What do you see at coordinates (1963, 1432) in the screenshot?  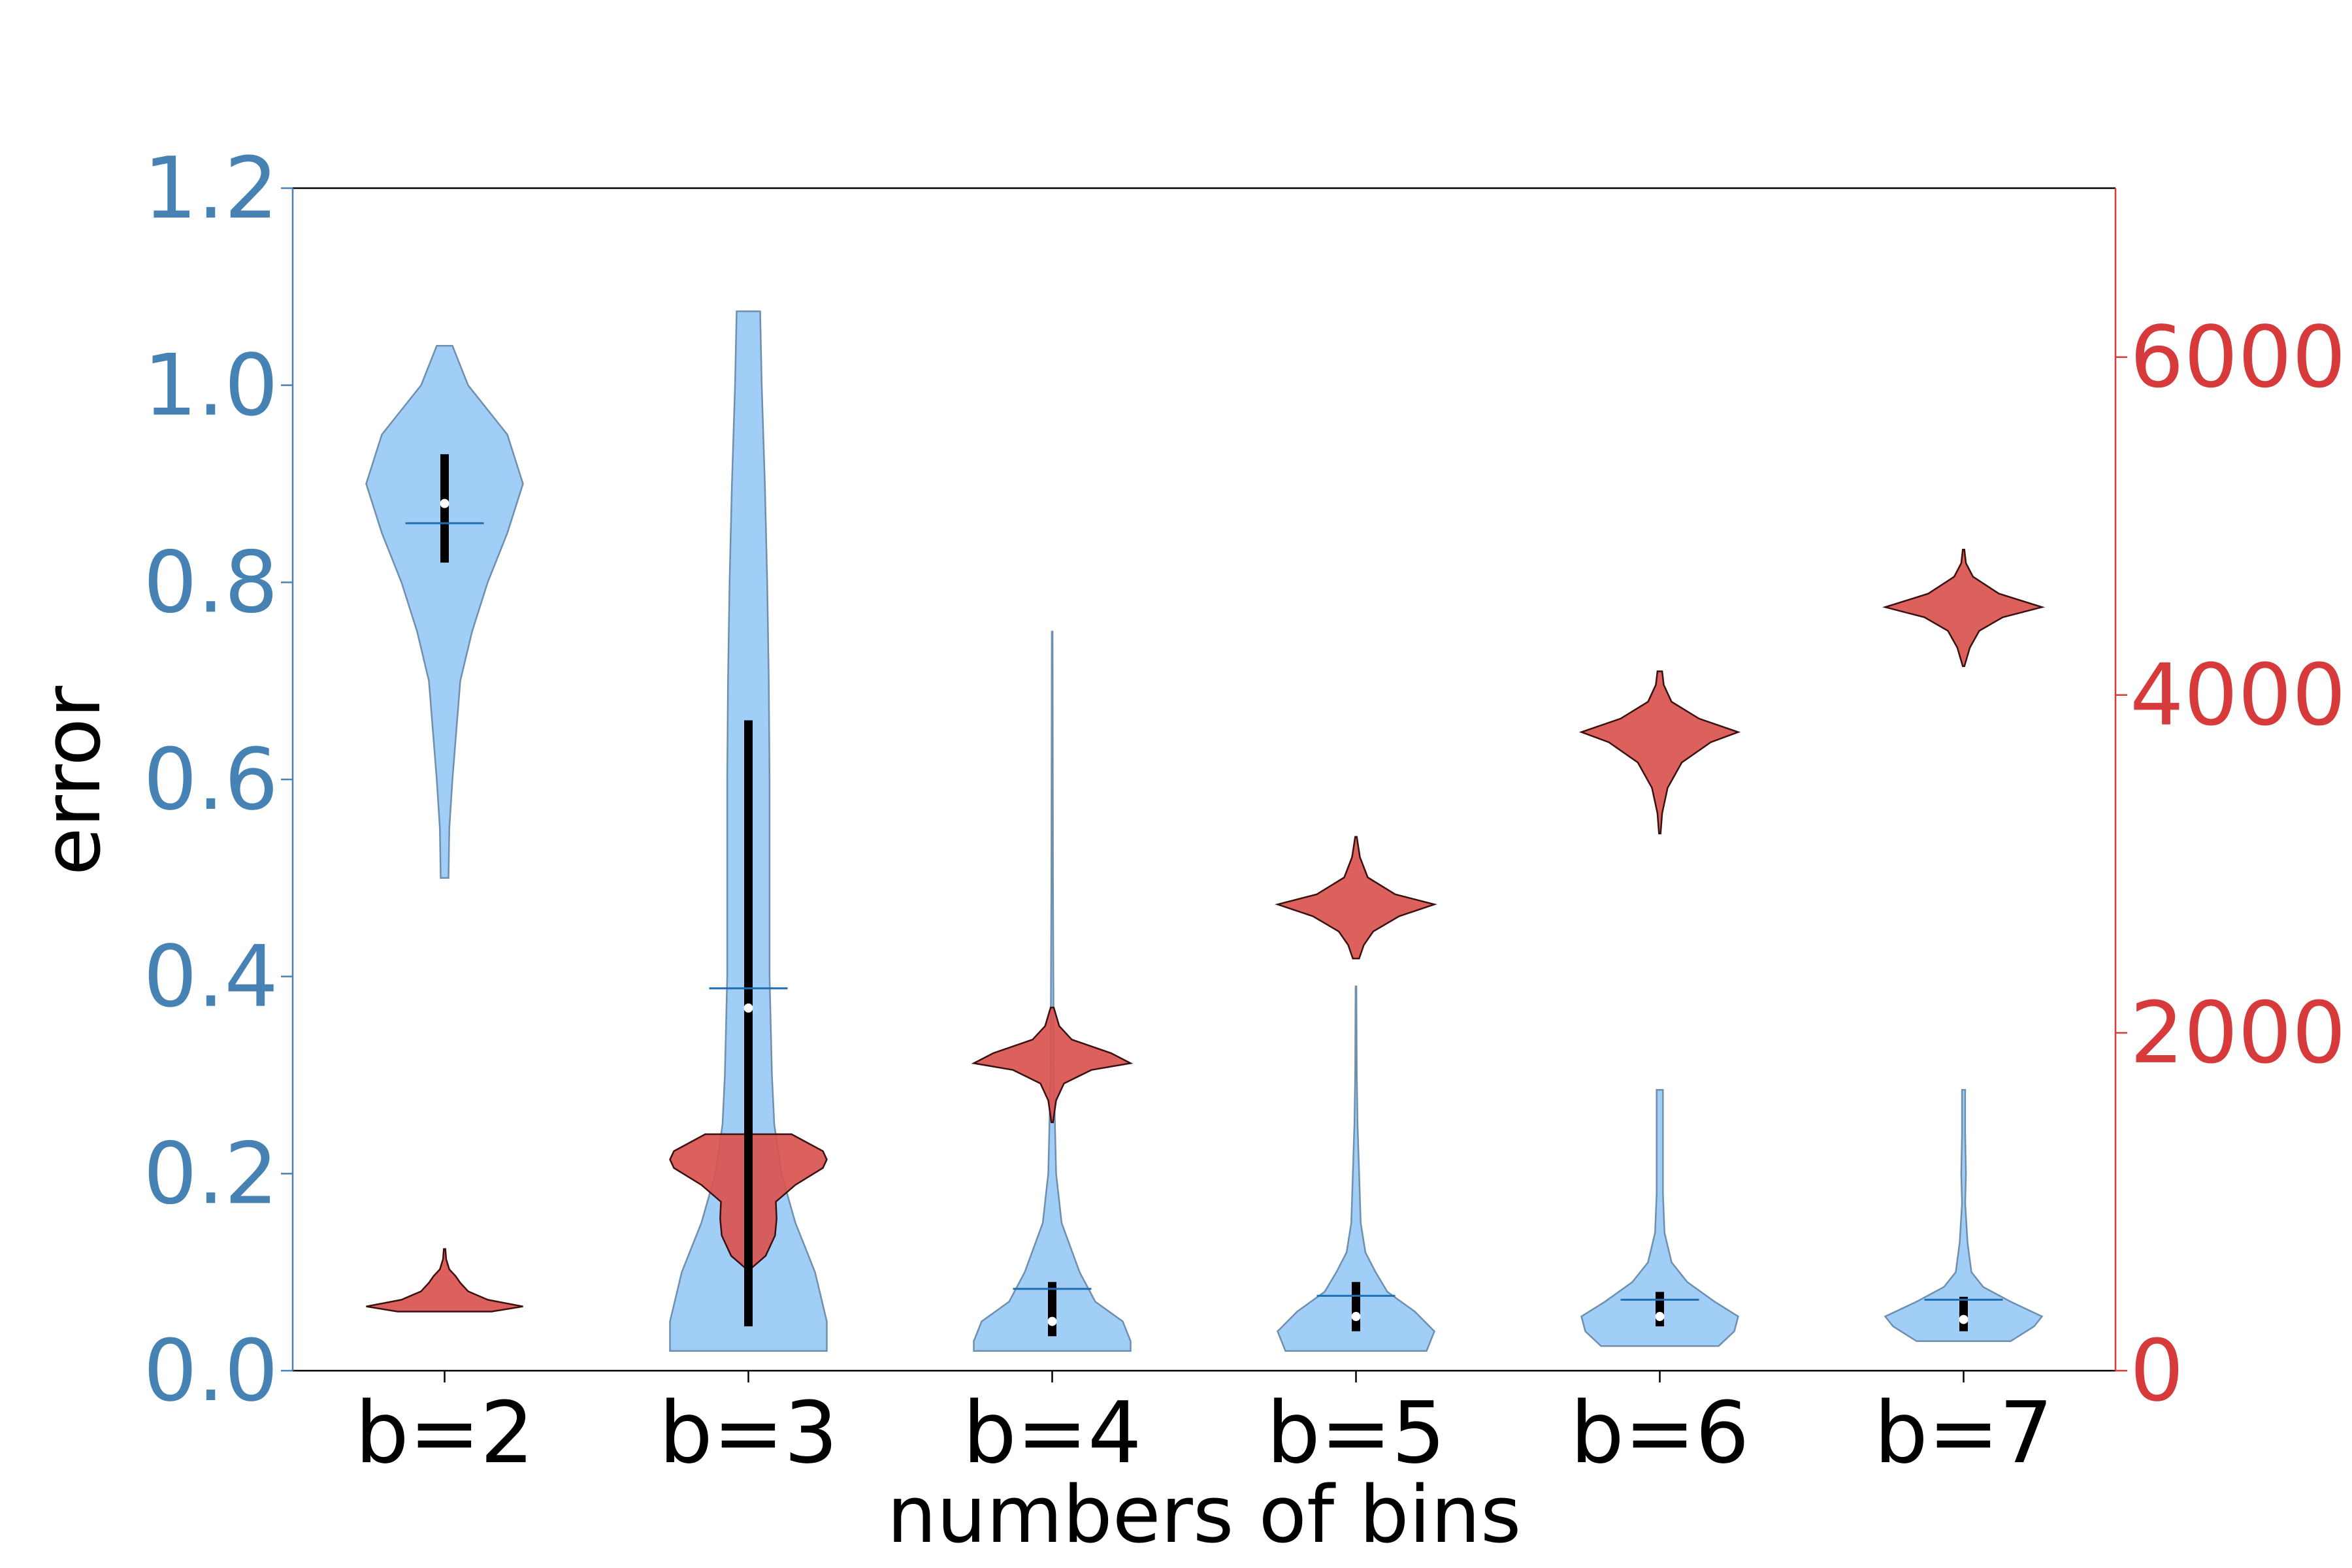 I see `x-tick-label: b=7` at bounding box center [1963, 1432].